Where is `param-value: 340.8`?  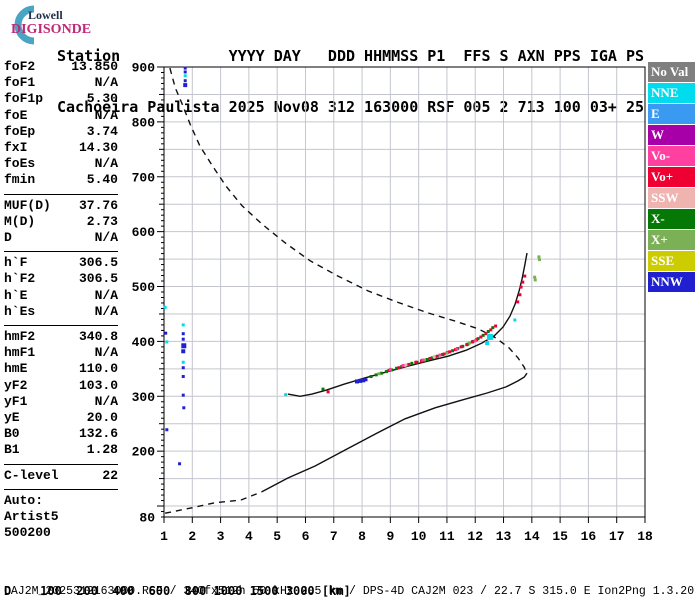
param-value: 340.8 is located at coordinates (98, 337).